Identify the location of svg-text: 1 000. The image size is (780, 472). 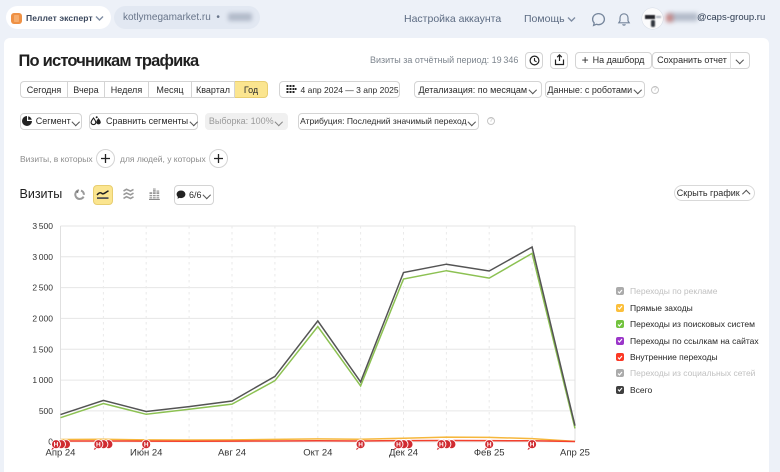
(42, 380).